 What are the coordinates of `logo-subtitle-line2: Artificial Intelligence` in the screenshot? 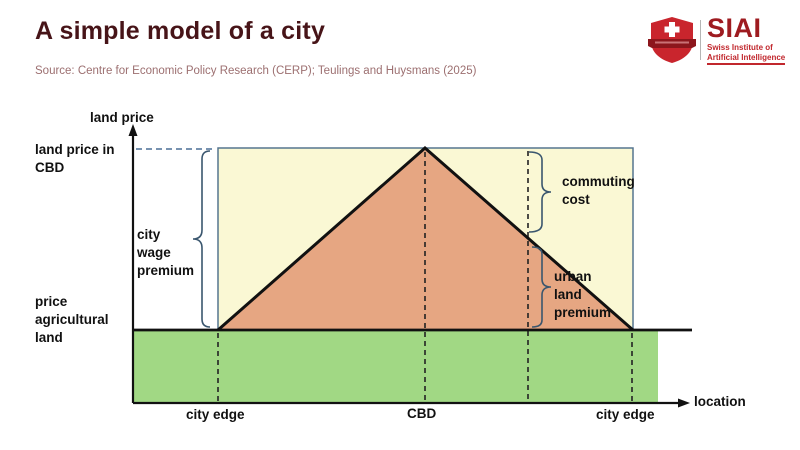 It's located at (746, 59).